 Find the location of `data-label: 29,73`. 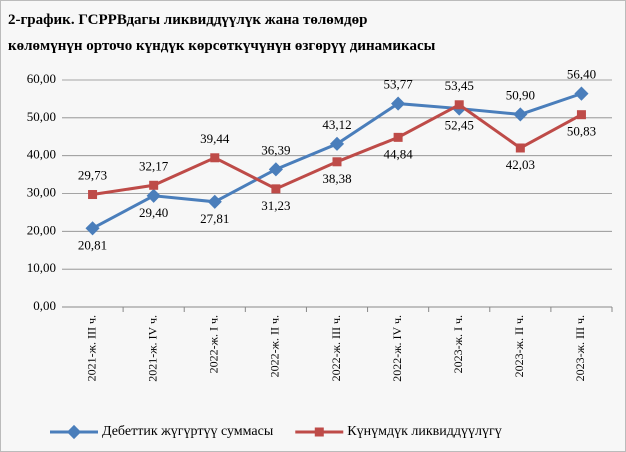

data-label: 29,73 is located at coordinates (92, 175).